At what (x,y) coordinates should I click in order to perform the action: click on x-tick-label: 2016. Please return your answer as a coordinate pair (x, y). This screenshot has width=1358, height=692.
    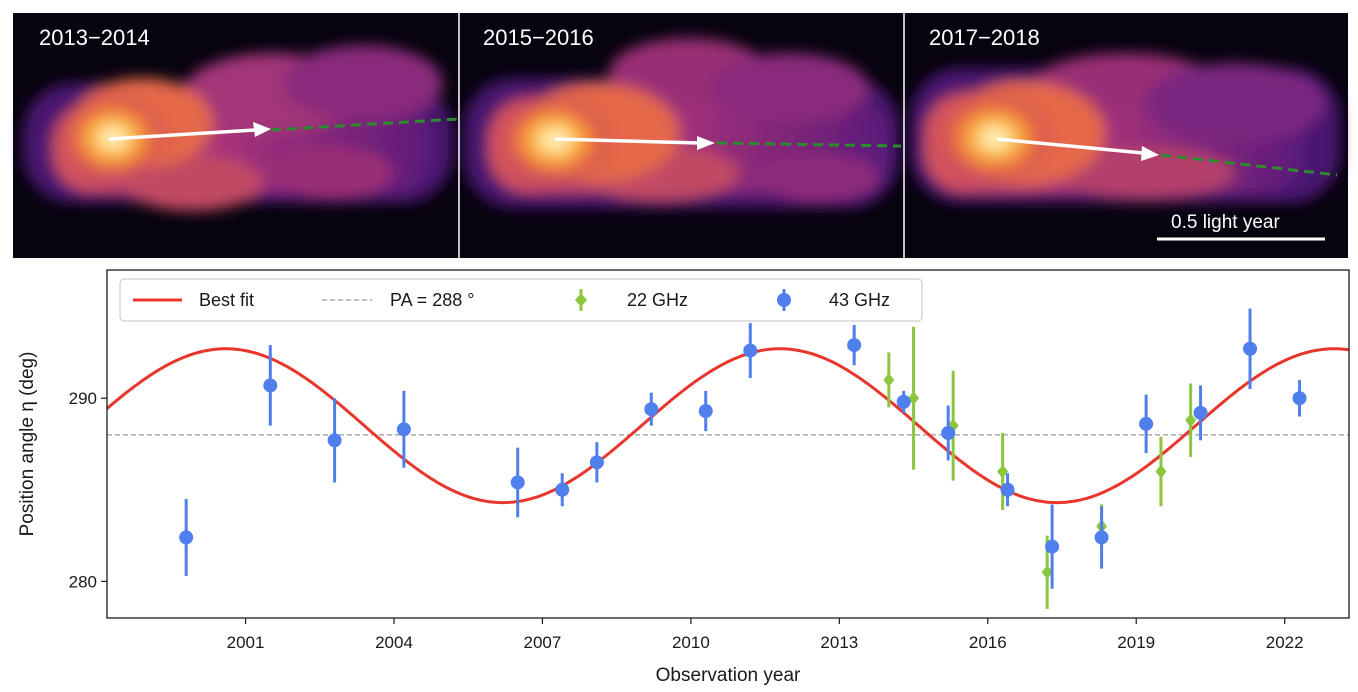
    Looking at the image, I should click on (988, 642).